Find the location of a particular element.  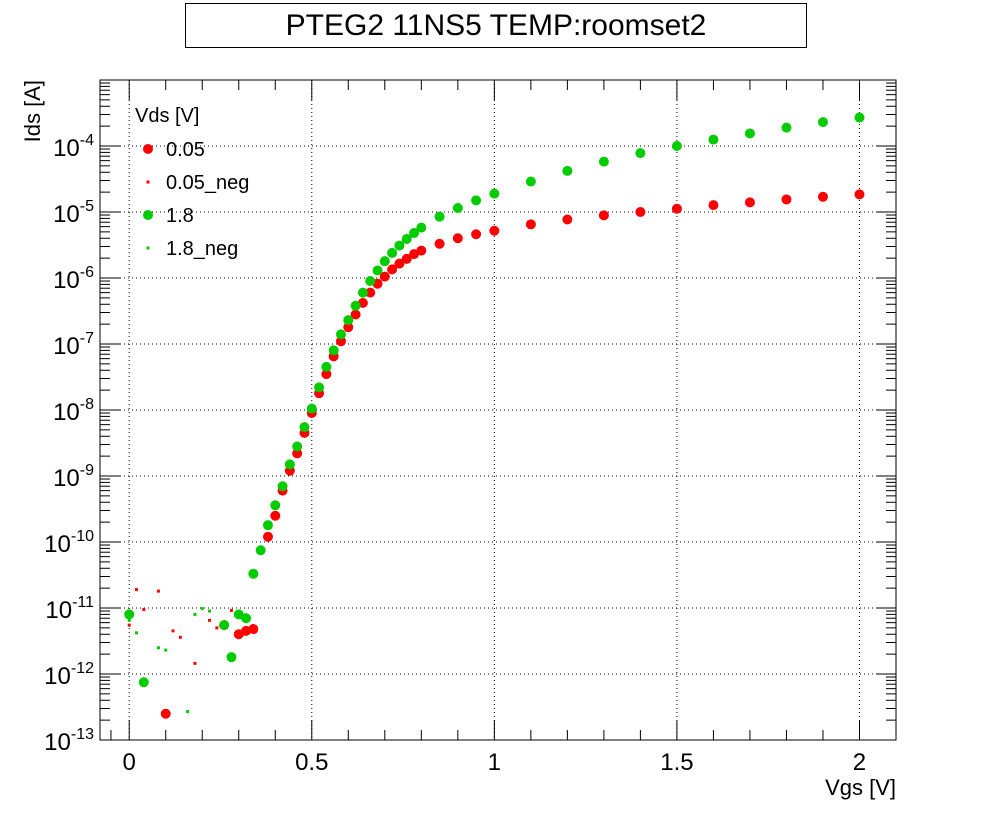

chart-title: PTEG2 11NS5 TEMP:roomset2 is located at coordinates (496, 25).